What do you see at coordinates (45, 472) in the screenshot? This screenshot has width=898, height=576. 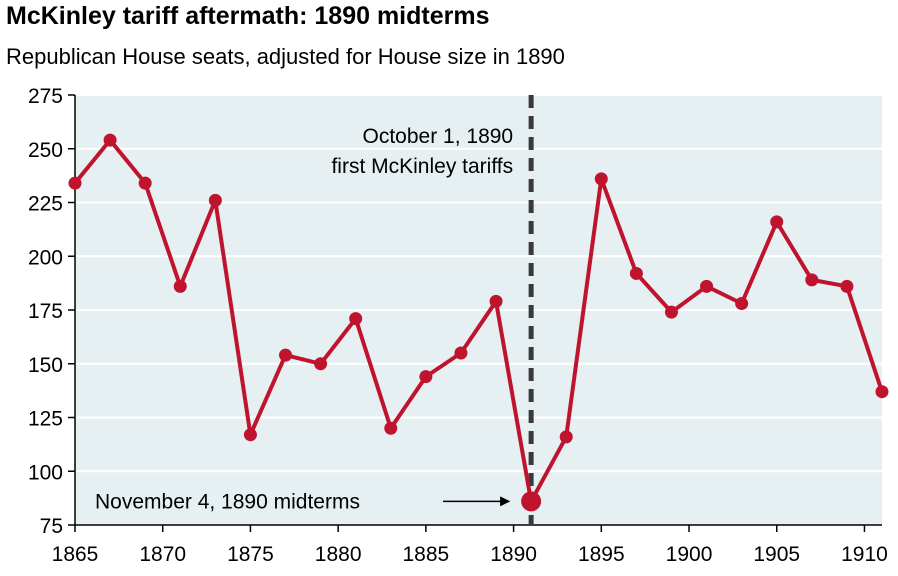 I see `y-tick-label-100: 100` at bounding box center [45, 472].